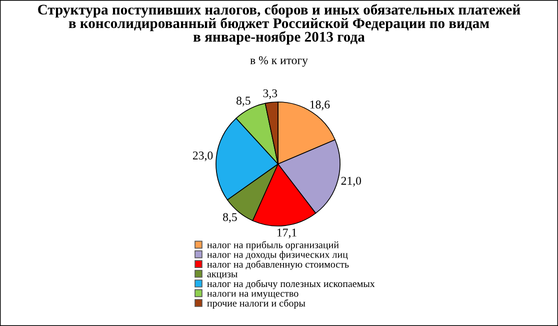 This screenshot has height=326, width=558. What do you see at coordinates (279, 61) in the screenshot?
I see `chart-subtitle: в % к итогу` at bounding box center [279, 61].